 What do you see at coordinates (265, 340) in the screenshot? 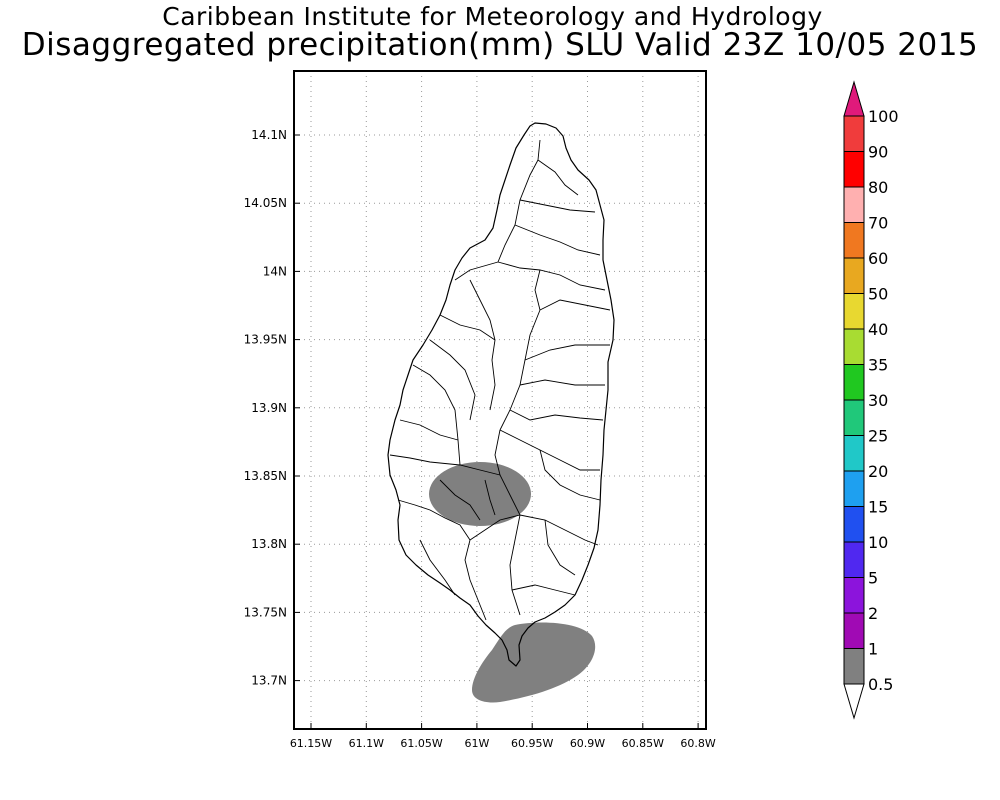
I see `y-tick-label: 13.95N` at bounding box center [265, 340].